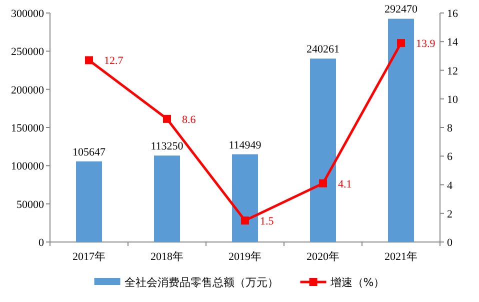 The height and width of the screenshot is (302, 479). I want to click on data-label: 1.5, so click(267, 222).